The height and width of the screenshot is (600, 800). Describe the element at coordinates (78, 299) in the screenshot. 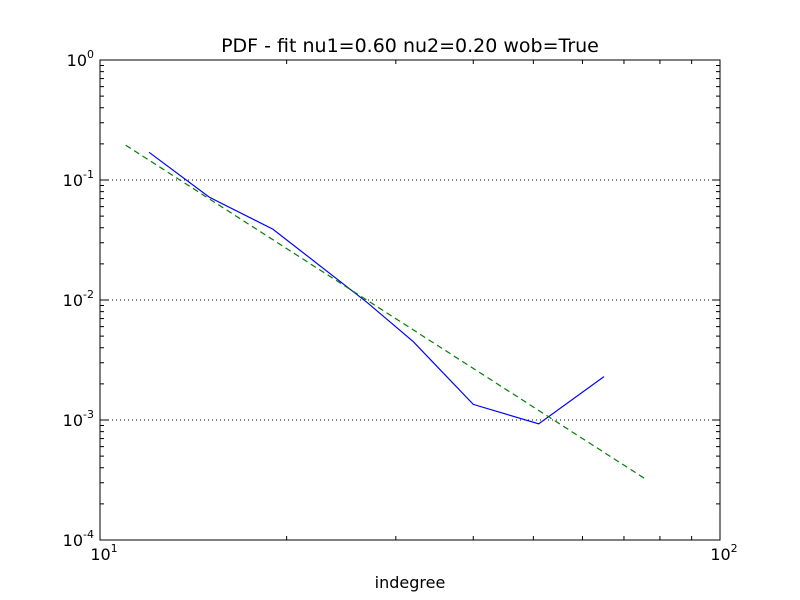

I see `y-tick-label: 10⁻²` at that location.